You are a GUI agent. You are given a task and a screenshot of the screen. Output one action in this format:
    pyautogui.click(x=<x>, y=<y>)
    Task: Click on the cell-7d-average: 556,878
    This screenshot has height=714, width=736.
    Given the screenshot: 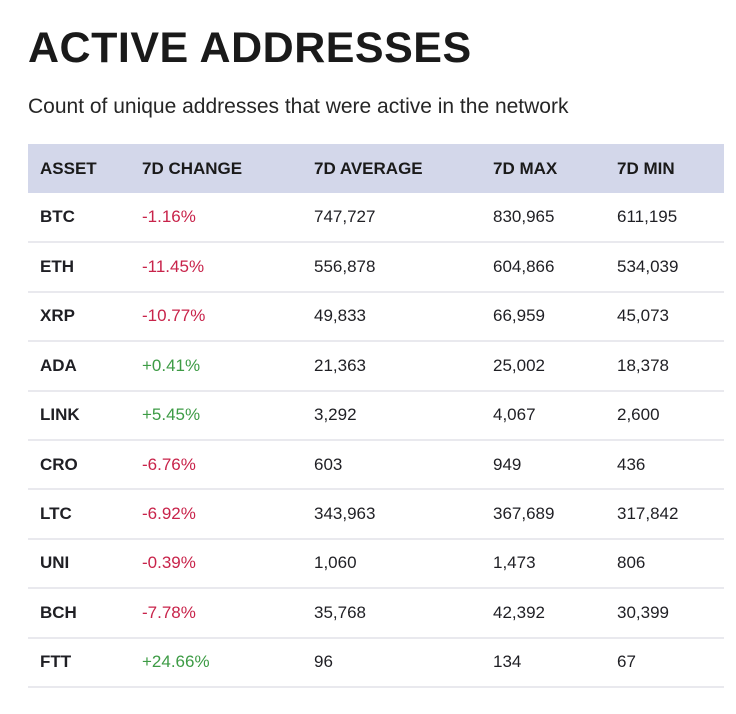 What is the action you would take?
    pyautogui.click(x=345, y=267)
    